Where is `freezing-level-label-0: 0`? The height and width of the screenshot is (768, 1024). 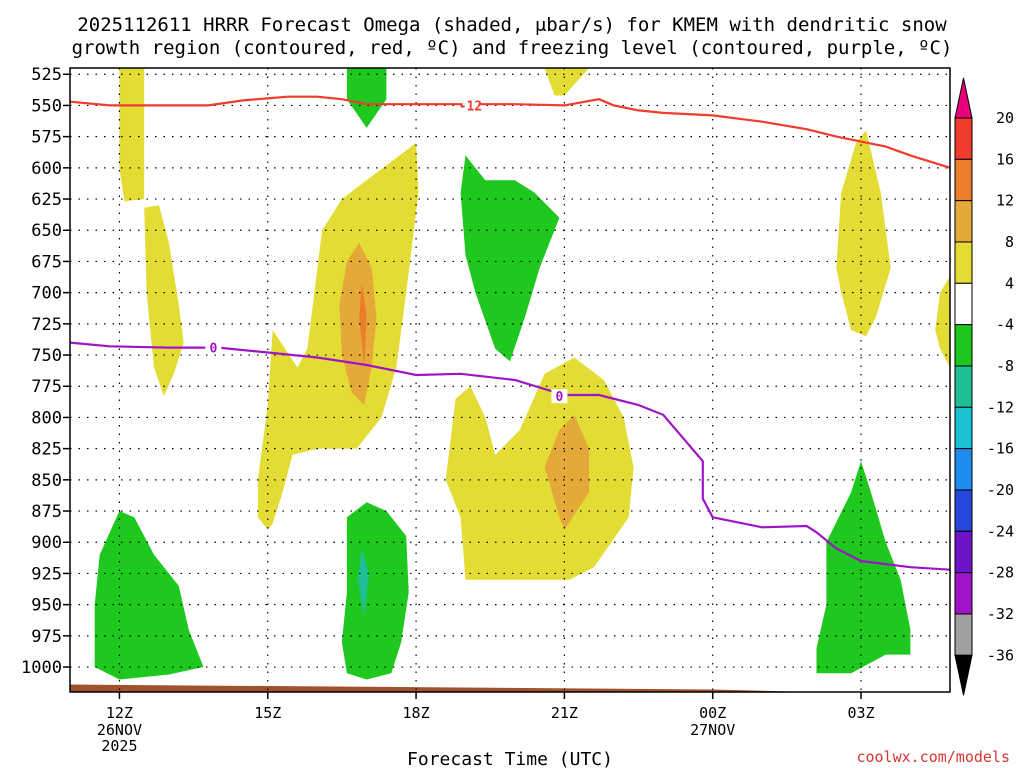 freezing-level-label-0: 0 is located at coordinates (213, 349).